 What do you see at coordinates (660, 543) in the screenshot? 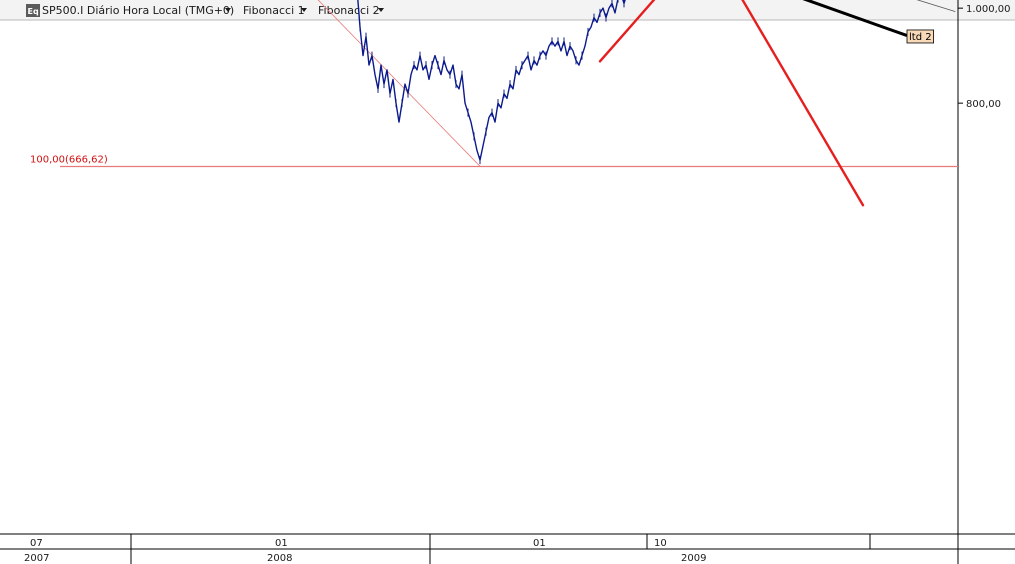
I see `x-tick-top-3: 10` at bounding box center [660, 543].